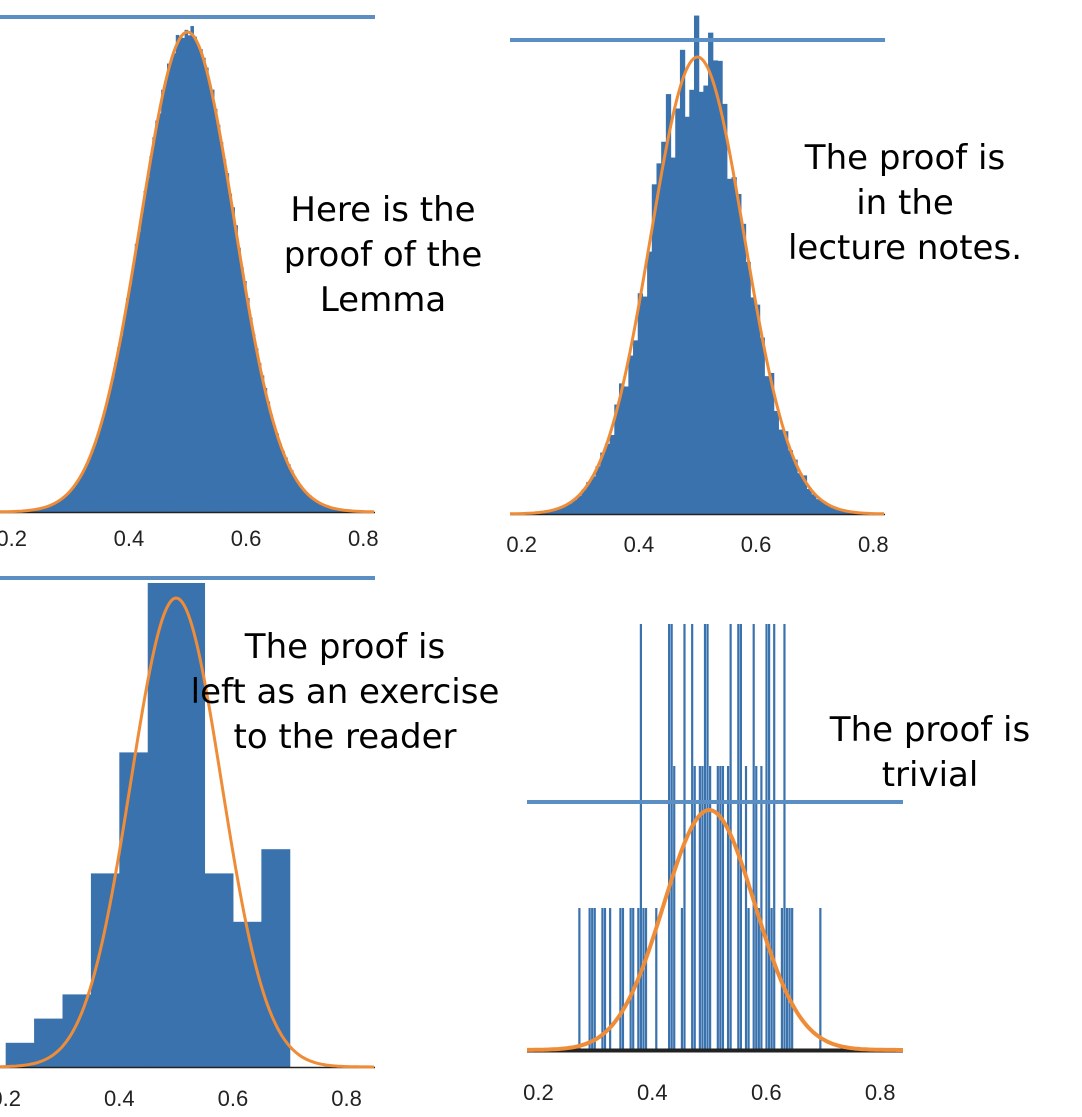 This screenshot has width=1082, height=1117. Describe the element at coordinates (904, 203) in the screenshot. I see `caption-lecture-notes: The proof is in the lecture notes.` at that location.